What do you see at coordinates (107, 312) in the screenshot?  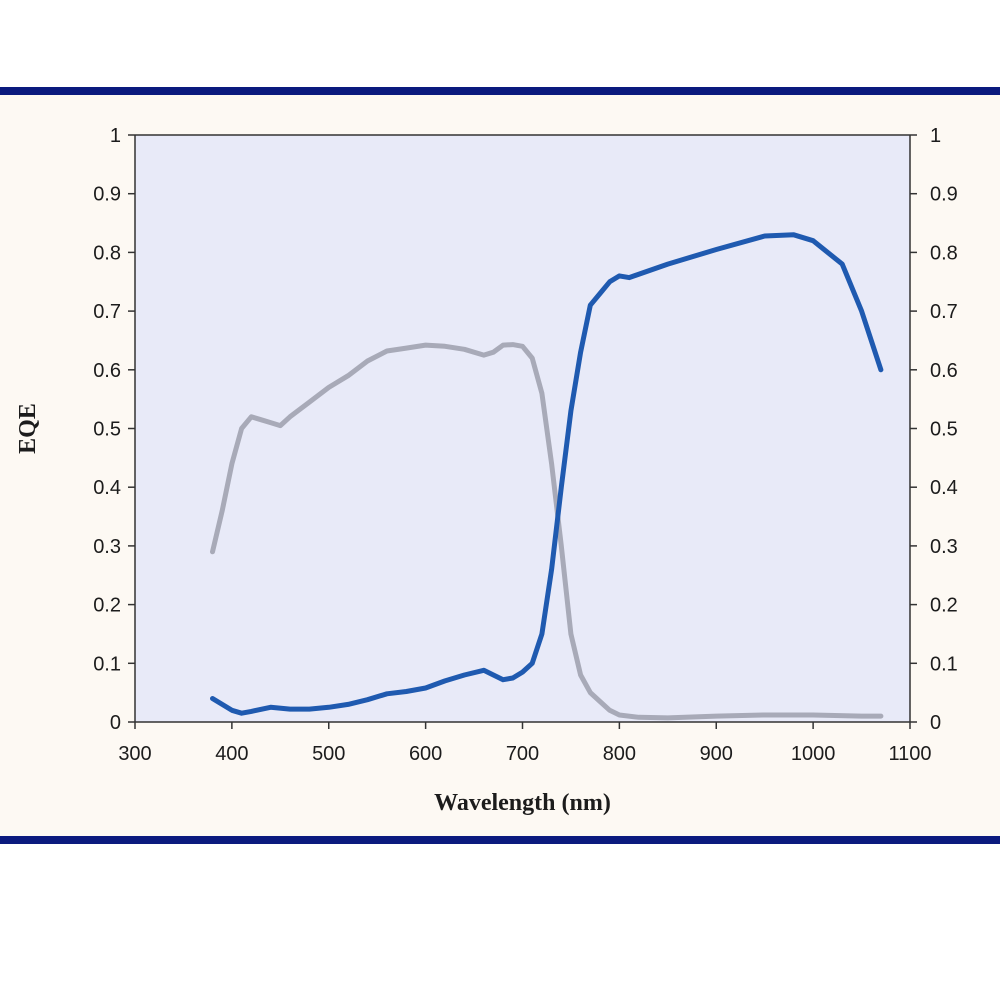 I see `y-tick-label: 0.7` at bounding box center [107, 312].